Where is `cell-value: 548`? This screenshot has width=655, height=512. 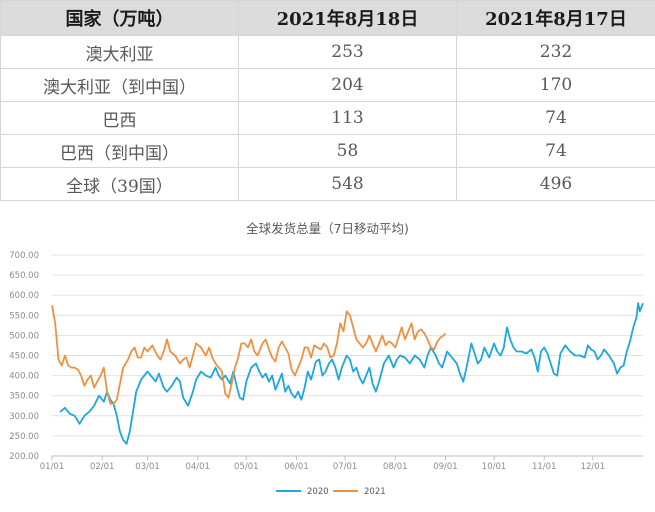 cell-value: 548 is located at coordinates (347, 184).